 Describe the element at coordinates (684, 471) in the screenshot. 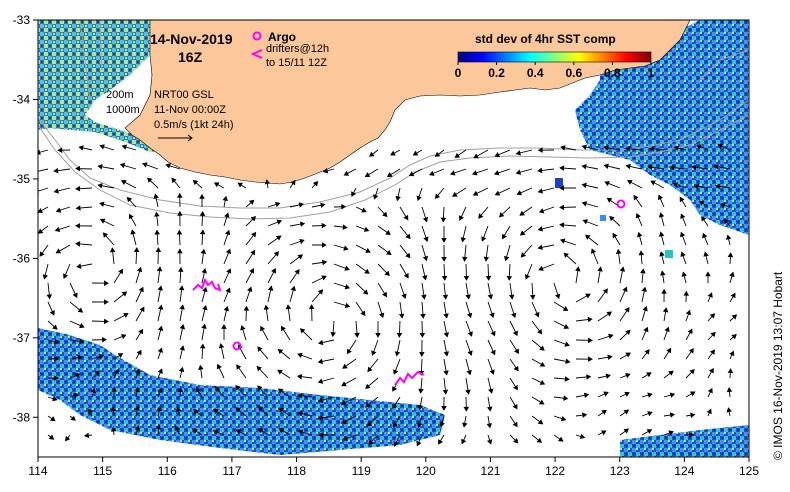

I see `x-tick-label: 124` at that location.